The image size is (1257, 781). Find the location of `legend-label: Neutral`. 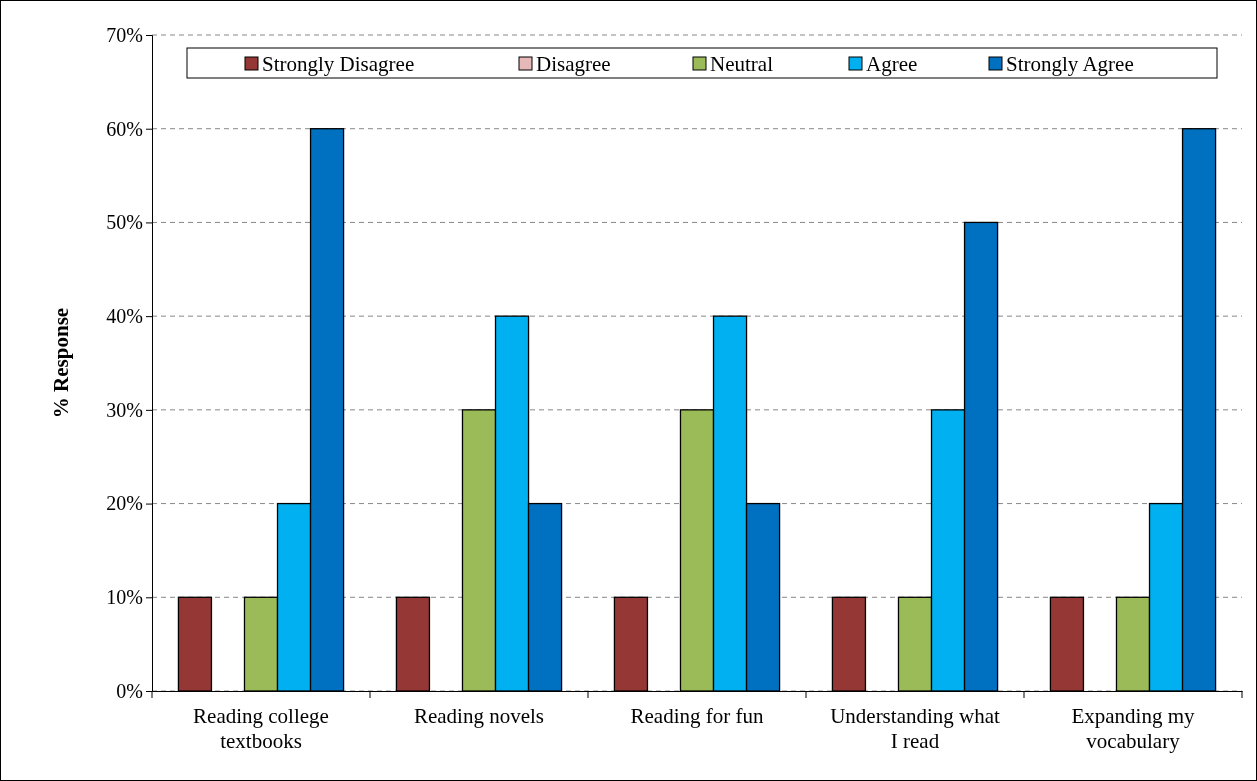

legend-label: Neutral is located at coordinates (742, 64).